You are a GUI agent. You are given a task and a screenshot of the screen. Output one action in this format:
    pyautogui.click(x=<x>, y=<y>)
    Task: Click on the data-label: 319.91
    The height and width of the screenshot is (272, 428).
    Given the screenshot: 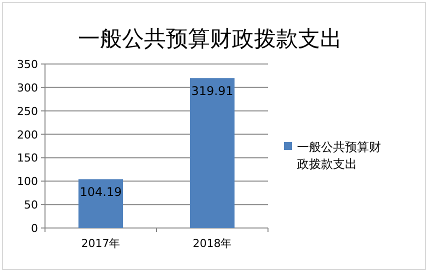 What is the action you would take?
    pyautogui.click(x=212, y=91)
    